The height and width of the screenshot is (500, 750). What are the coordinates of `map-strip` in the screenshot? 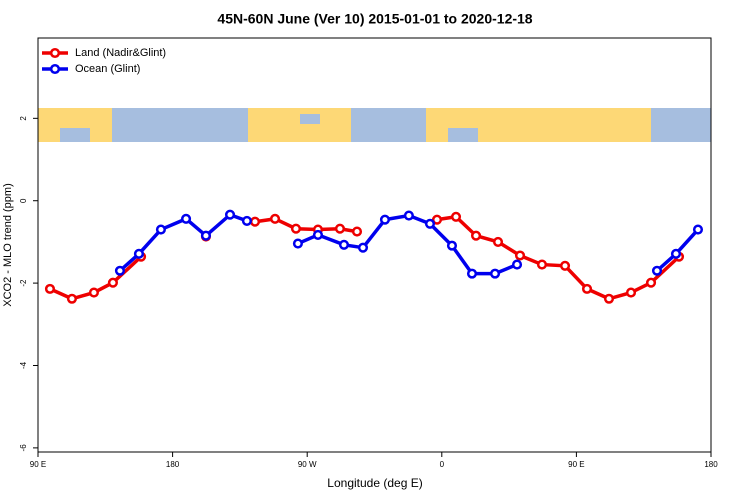 It's located at (374, 125).